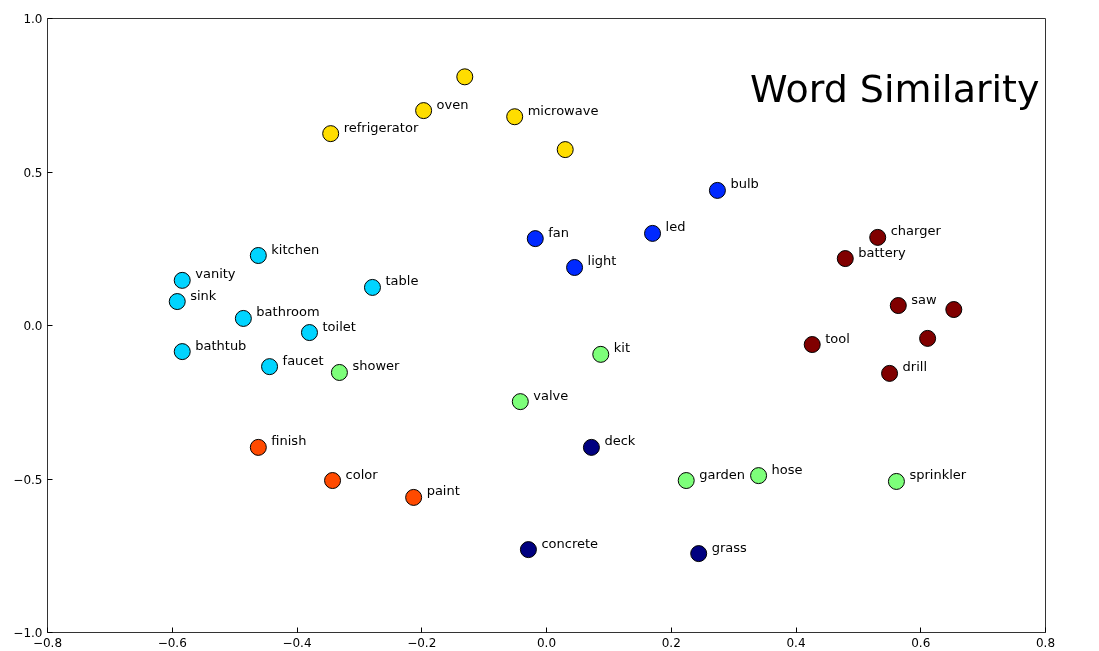  Describe the element at coordinates (28, 479) in the screenshot. I see `y-tick-label: −0.5` at that location.